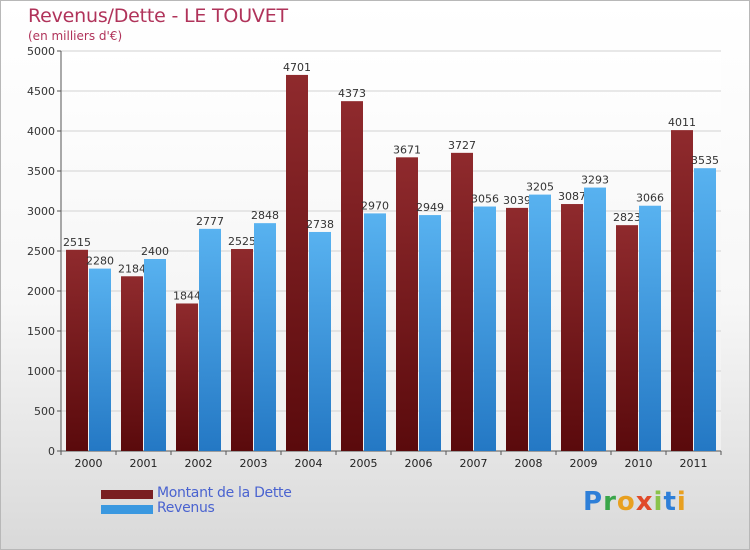 The height and width of the screenshot is (550, 750). What do you see at coordinates (419, 463) in the screenshot?
I see `x-tick-label: 2006` at bounding box center [419, 463].